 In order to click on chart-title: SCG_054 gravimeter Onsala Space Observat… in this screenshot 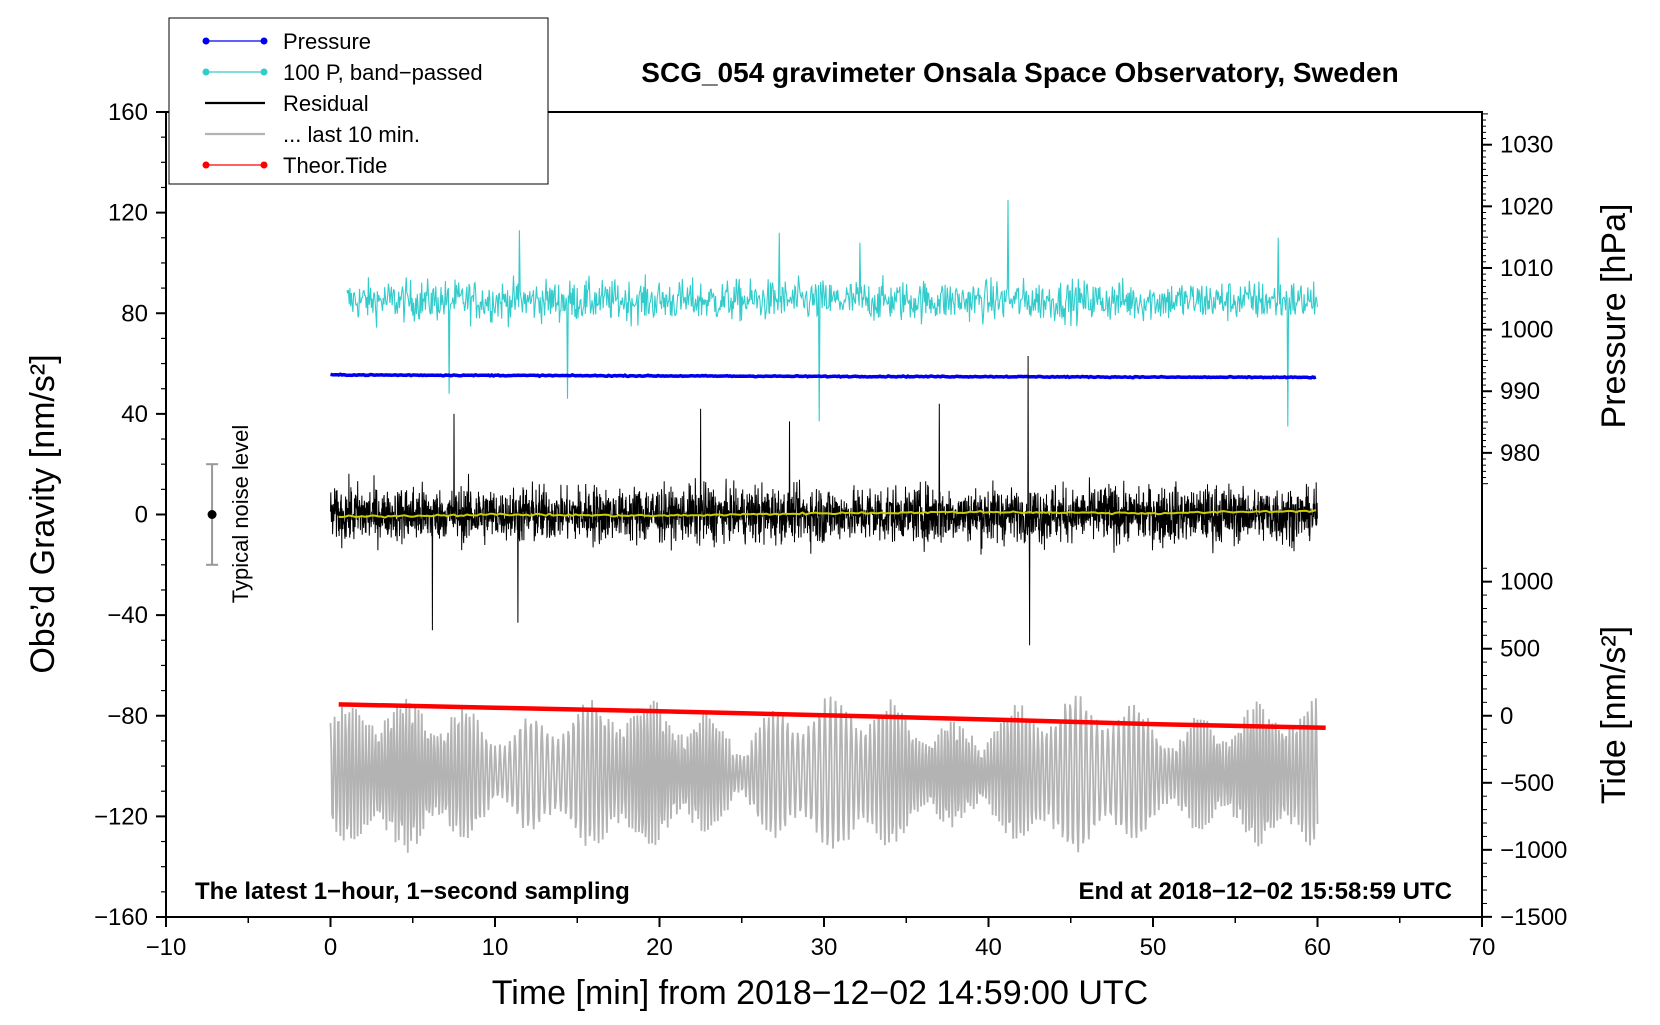, I will do `click(1019, 72)`.